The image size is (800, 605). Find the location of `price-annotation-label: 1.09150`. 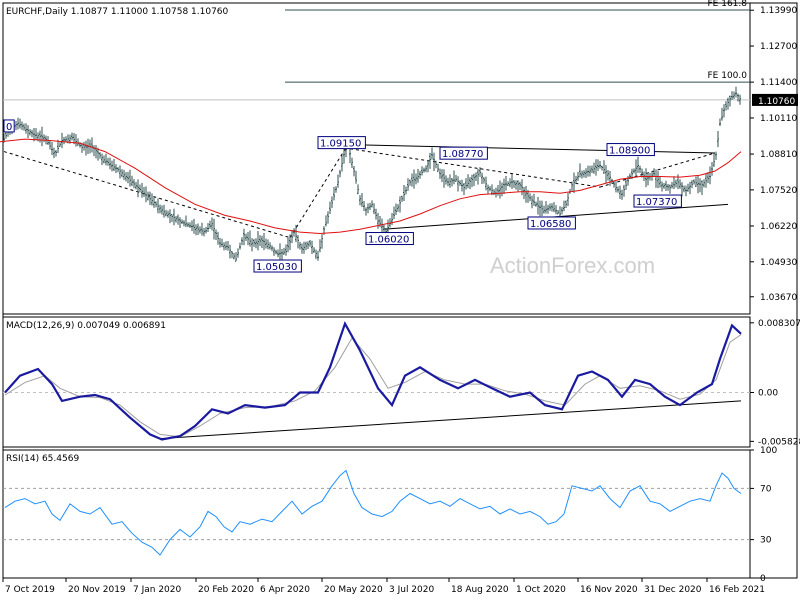

price-annotation-label: 1.09150 is located at coordinates (340, 144).